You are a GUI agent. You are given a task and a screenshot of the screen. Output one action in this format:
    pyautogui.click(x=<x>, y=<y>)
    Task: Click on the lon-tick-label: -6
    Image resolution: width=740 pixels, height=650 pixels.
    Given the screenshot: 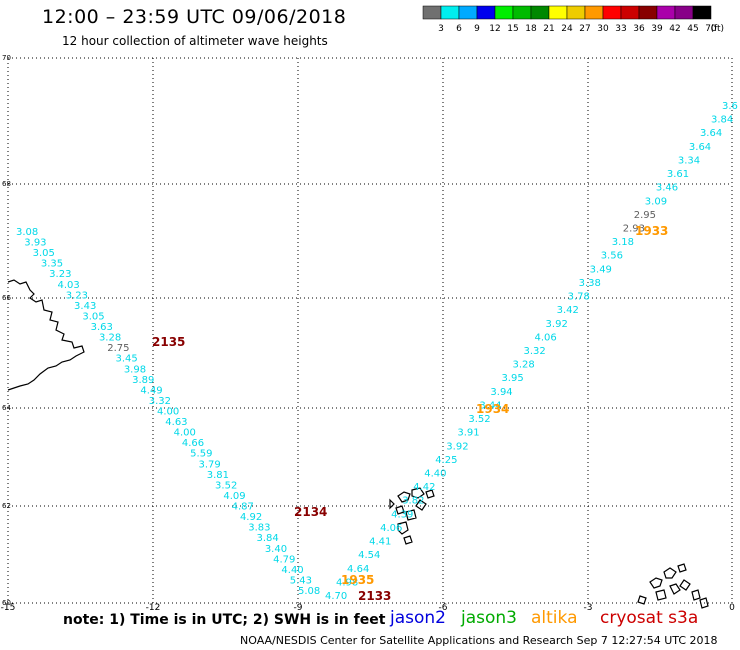 What is the action you would take?
    pyautogui.click(x=443, y=606)
    